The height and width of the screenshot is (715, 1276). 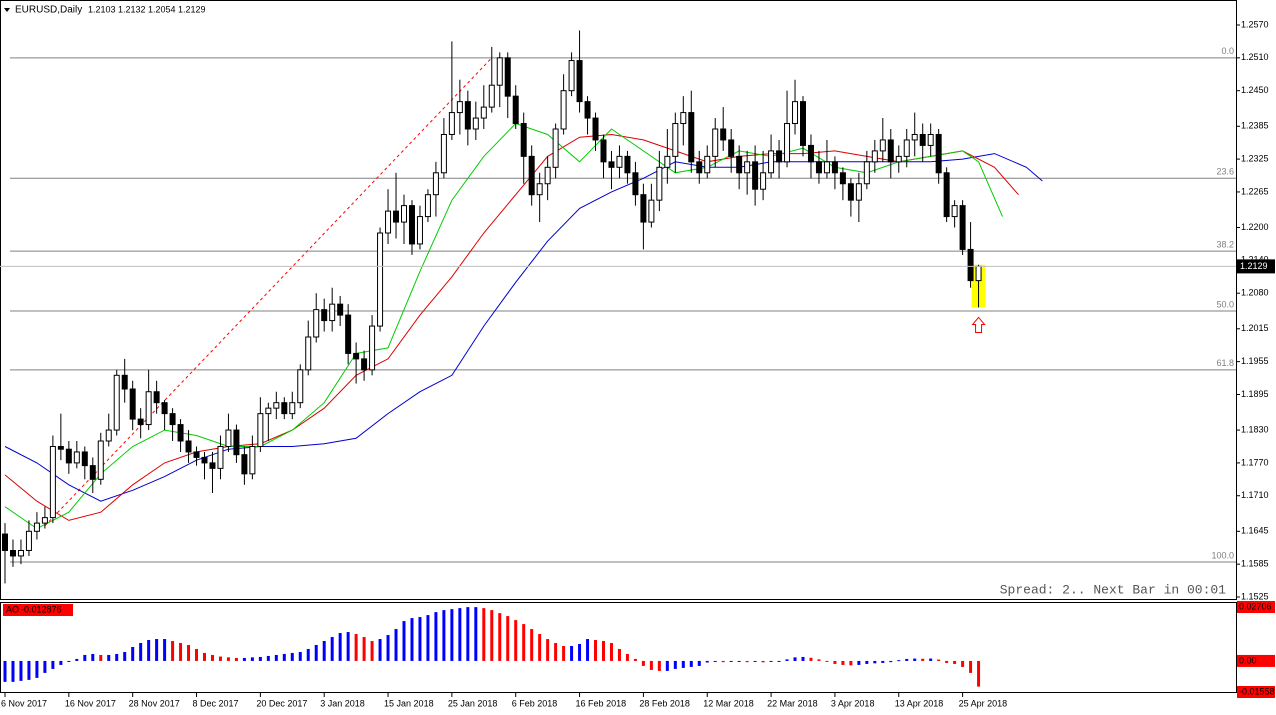 I want to click on y-tick-label: 1.1710, so click(x=1255, y=495).